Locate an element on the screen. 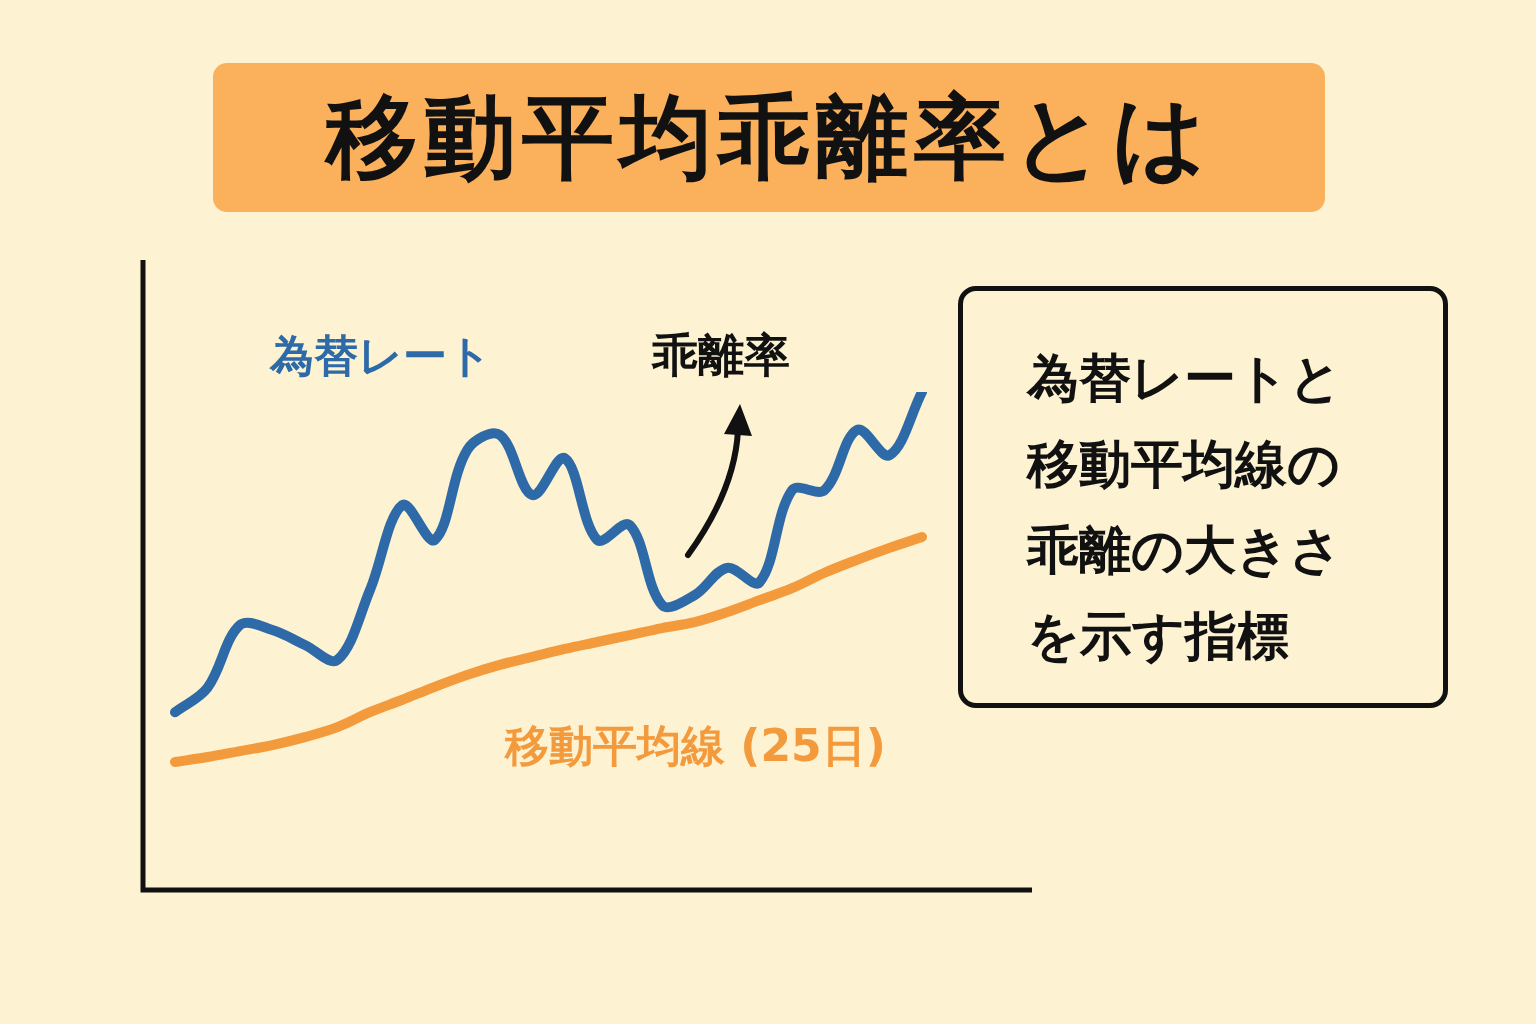 This screenshot has height=1024, width=1536. series-label: 移動平均線 (25日) is located at coordinates (695, 746).